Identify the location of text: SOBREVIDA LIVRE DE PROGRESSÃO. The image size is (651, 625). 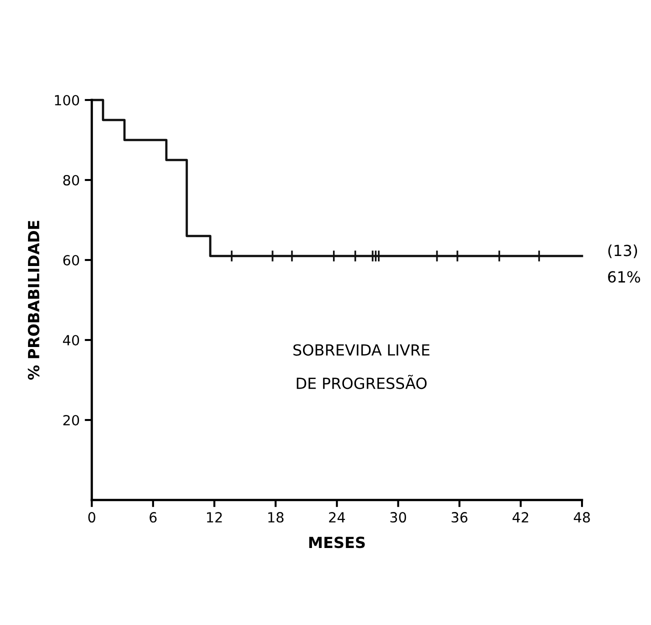
(361, 367).